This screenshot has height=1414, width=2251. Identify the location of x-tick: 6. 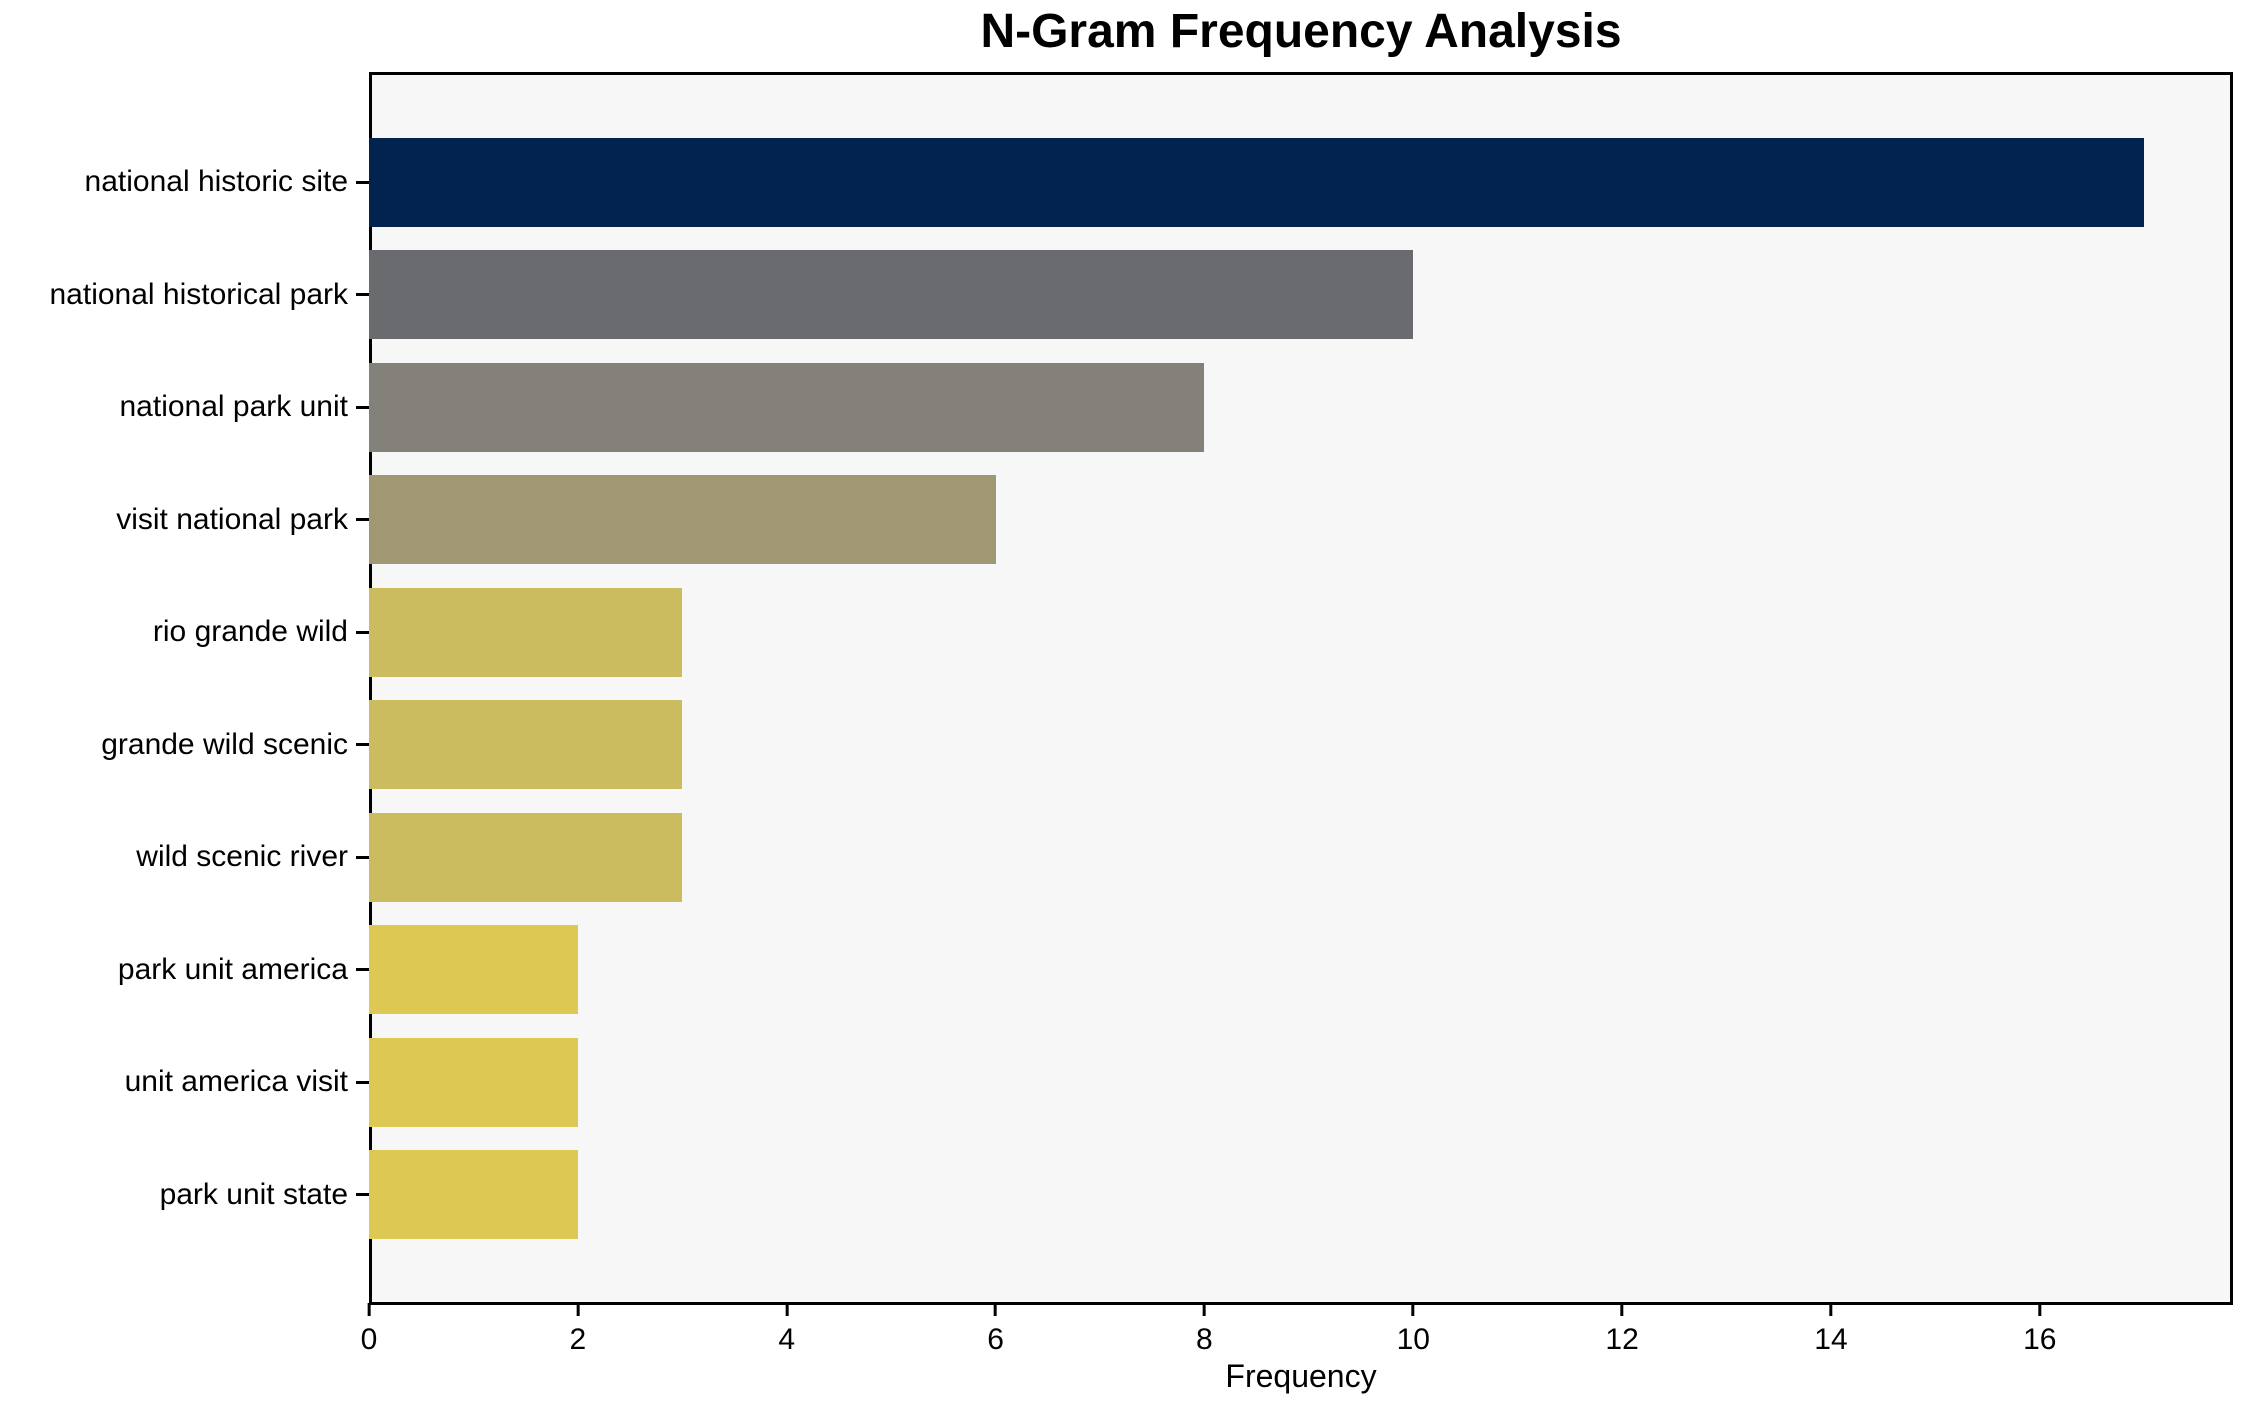
(995, 1330).